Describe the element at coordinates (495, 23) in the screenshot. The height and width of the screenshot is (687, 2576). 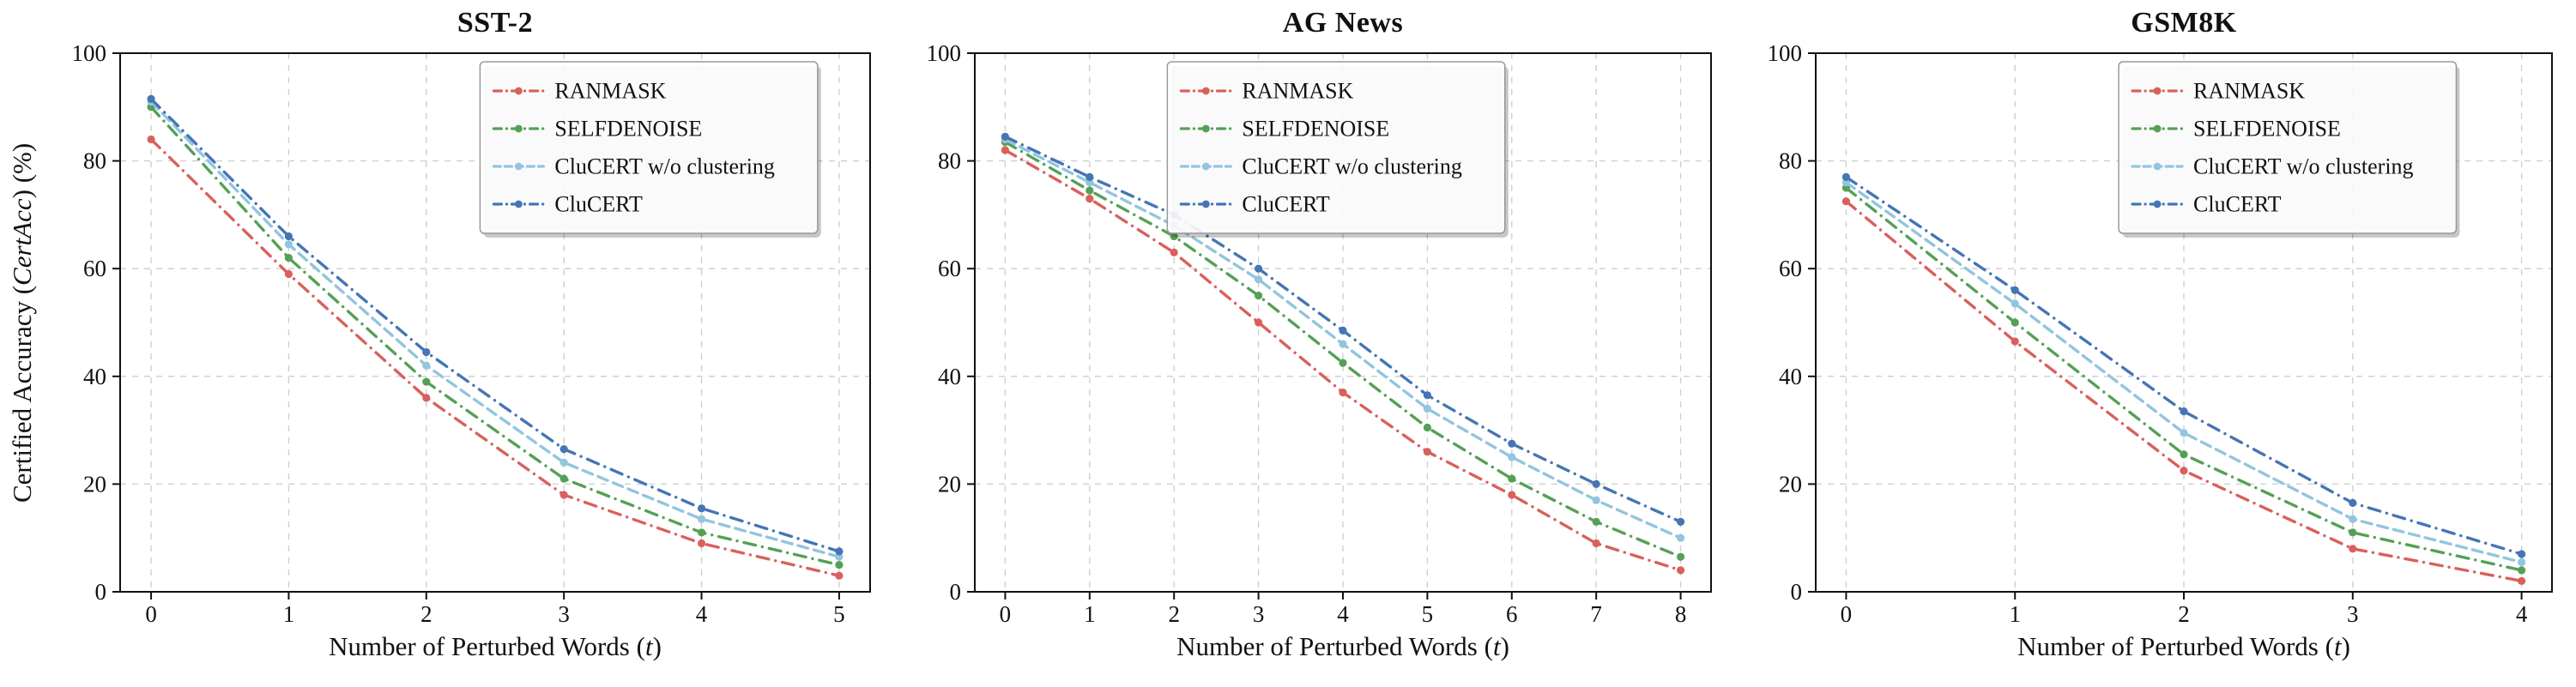
I see `chart-title-sst2: SST-2` at that location.